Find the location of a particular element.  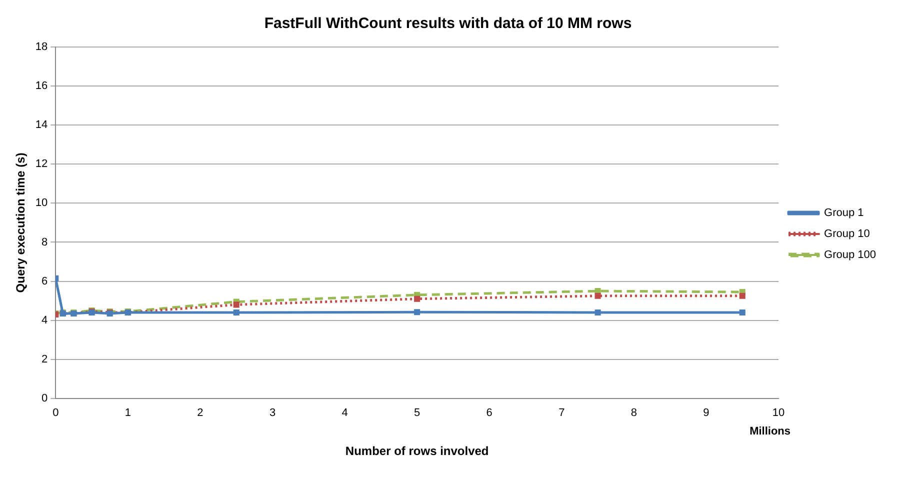

x-tick-label: 7 is located at coordinates (561, 413).